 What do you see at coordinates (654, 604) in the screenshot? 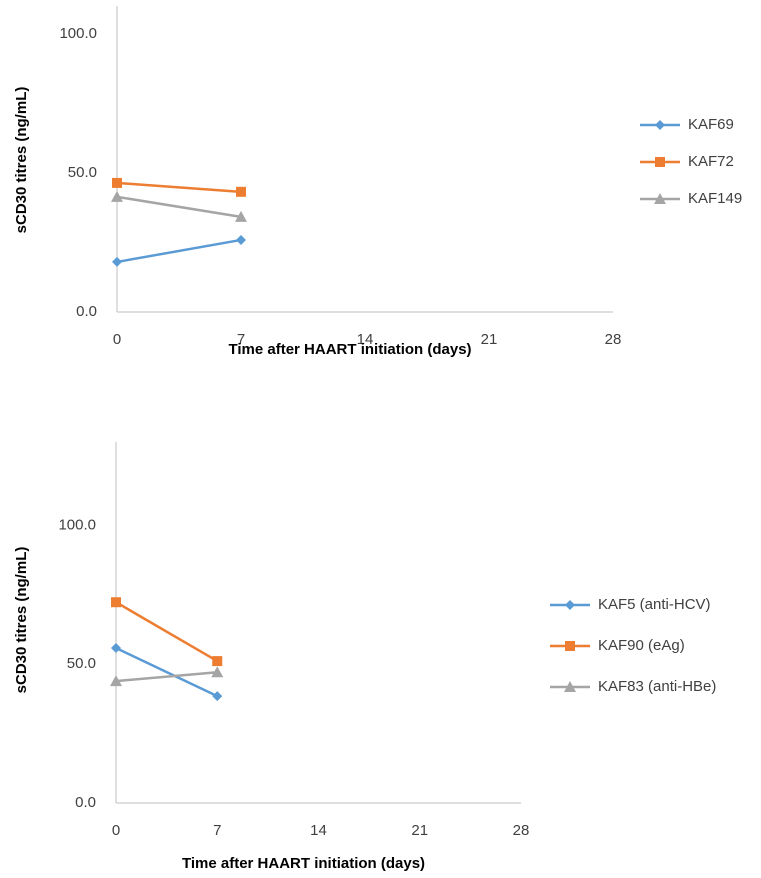
I see `legend-label: KAF5 (anti-HCV)` at bounding box center [654, 604].